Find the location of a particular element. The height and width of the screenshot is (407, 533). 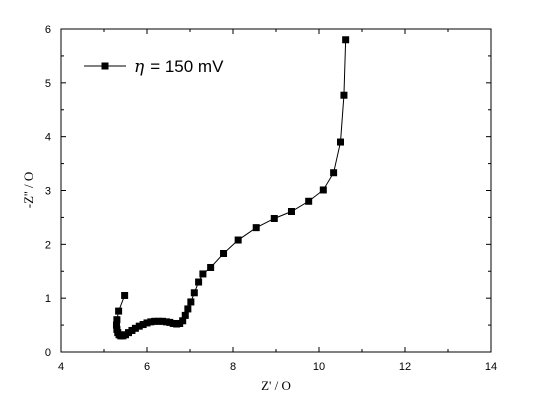

legend-label: η = 150 mV is located at coordinates (179, 67).